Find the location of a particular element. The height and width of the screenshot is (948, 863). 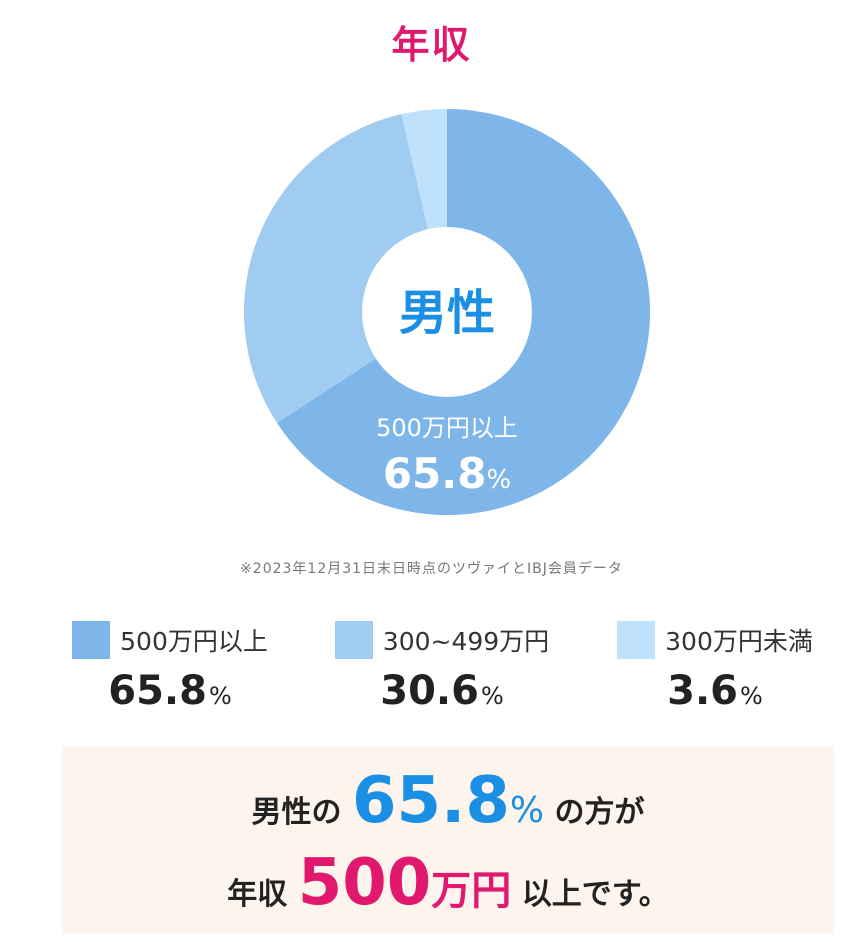

legend-value: 30.6% is located at coordinates (442, 691).